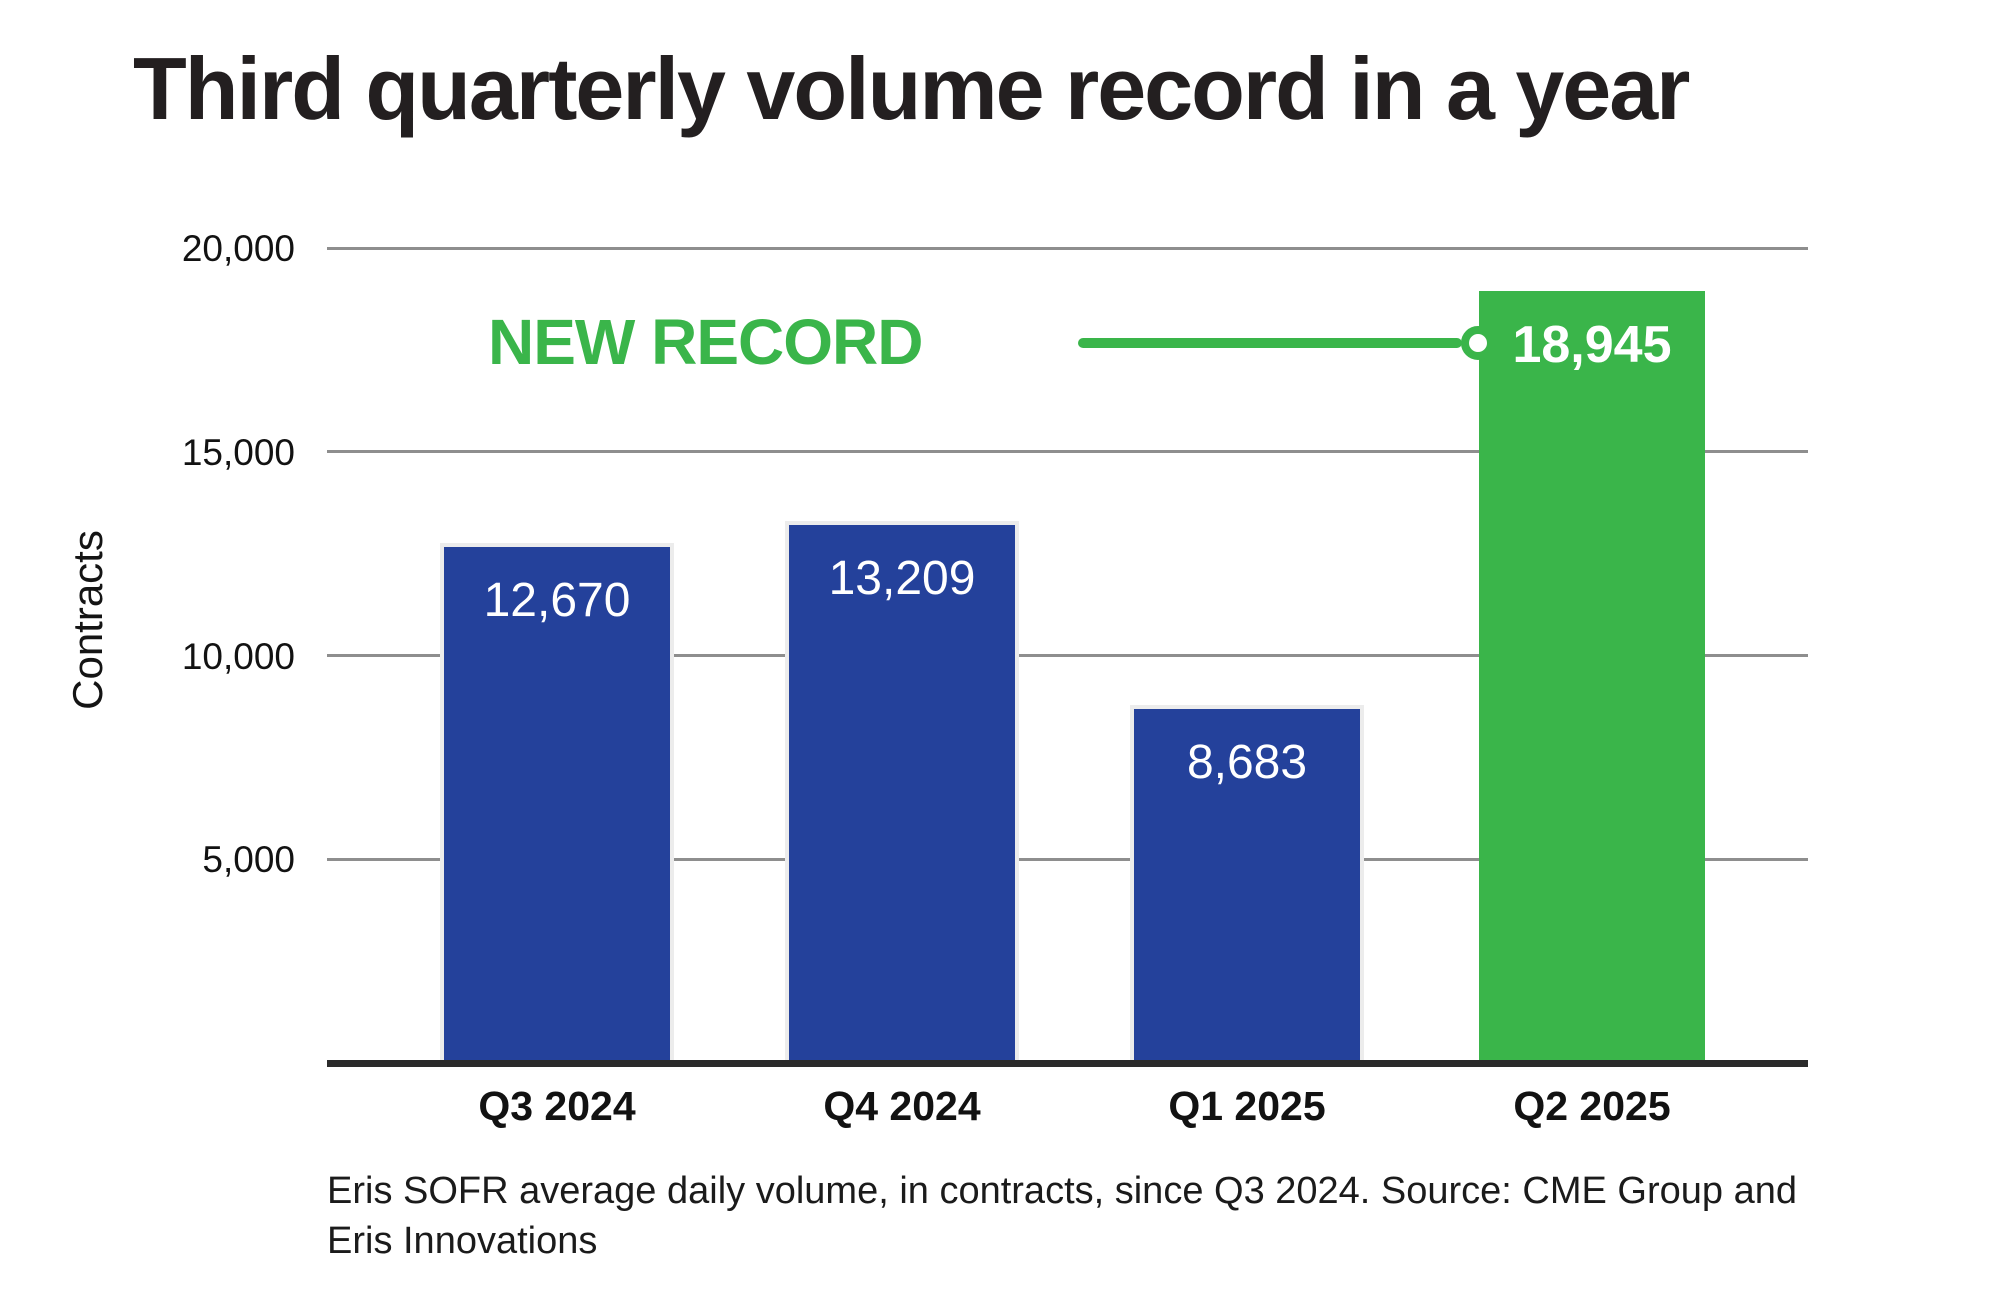  What do you see at coordinates (1592, 676) in the screenshot?
I see `bar-q2-2025` at bounding box center [1592, 676].